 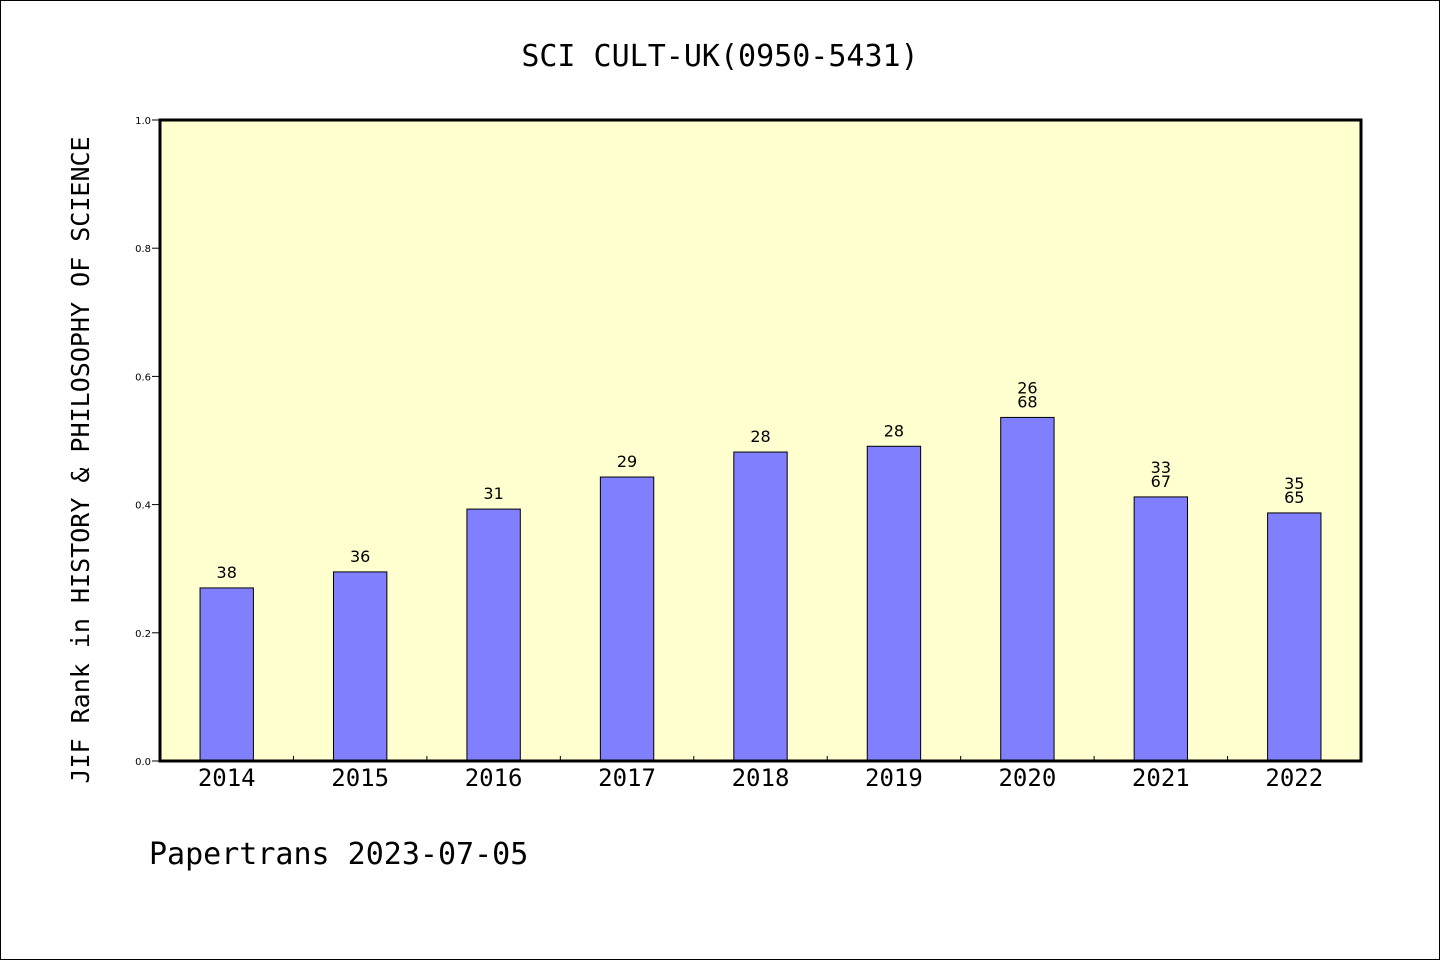 What do you see at coordinates (1294, 637) in the screenshot?
I see `bar-2022` at bounding box center [1294, 637].